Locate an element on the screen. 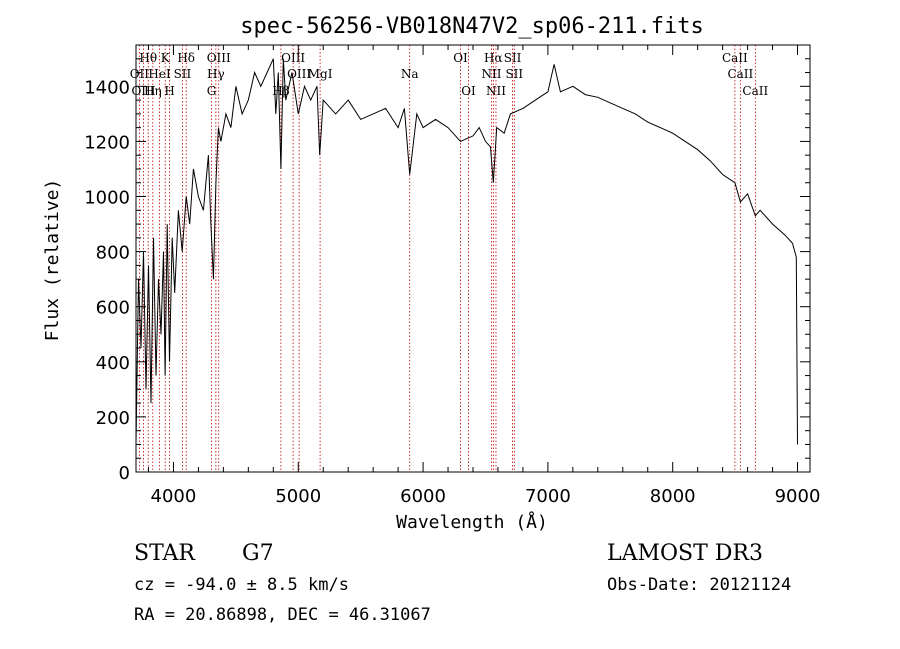  spectral-line-label: HeI is located at coordinates (159, 74).